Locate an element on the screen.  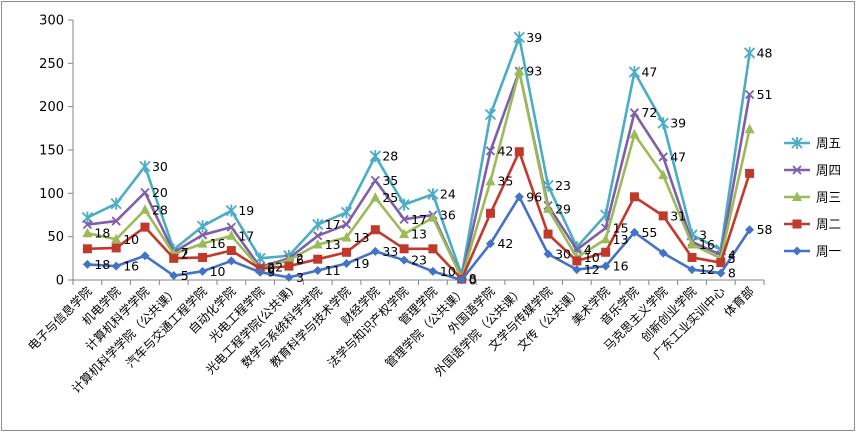
data-label: 29 is located at coordinates (563, 208).